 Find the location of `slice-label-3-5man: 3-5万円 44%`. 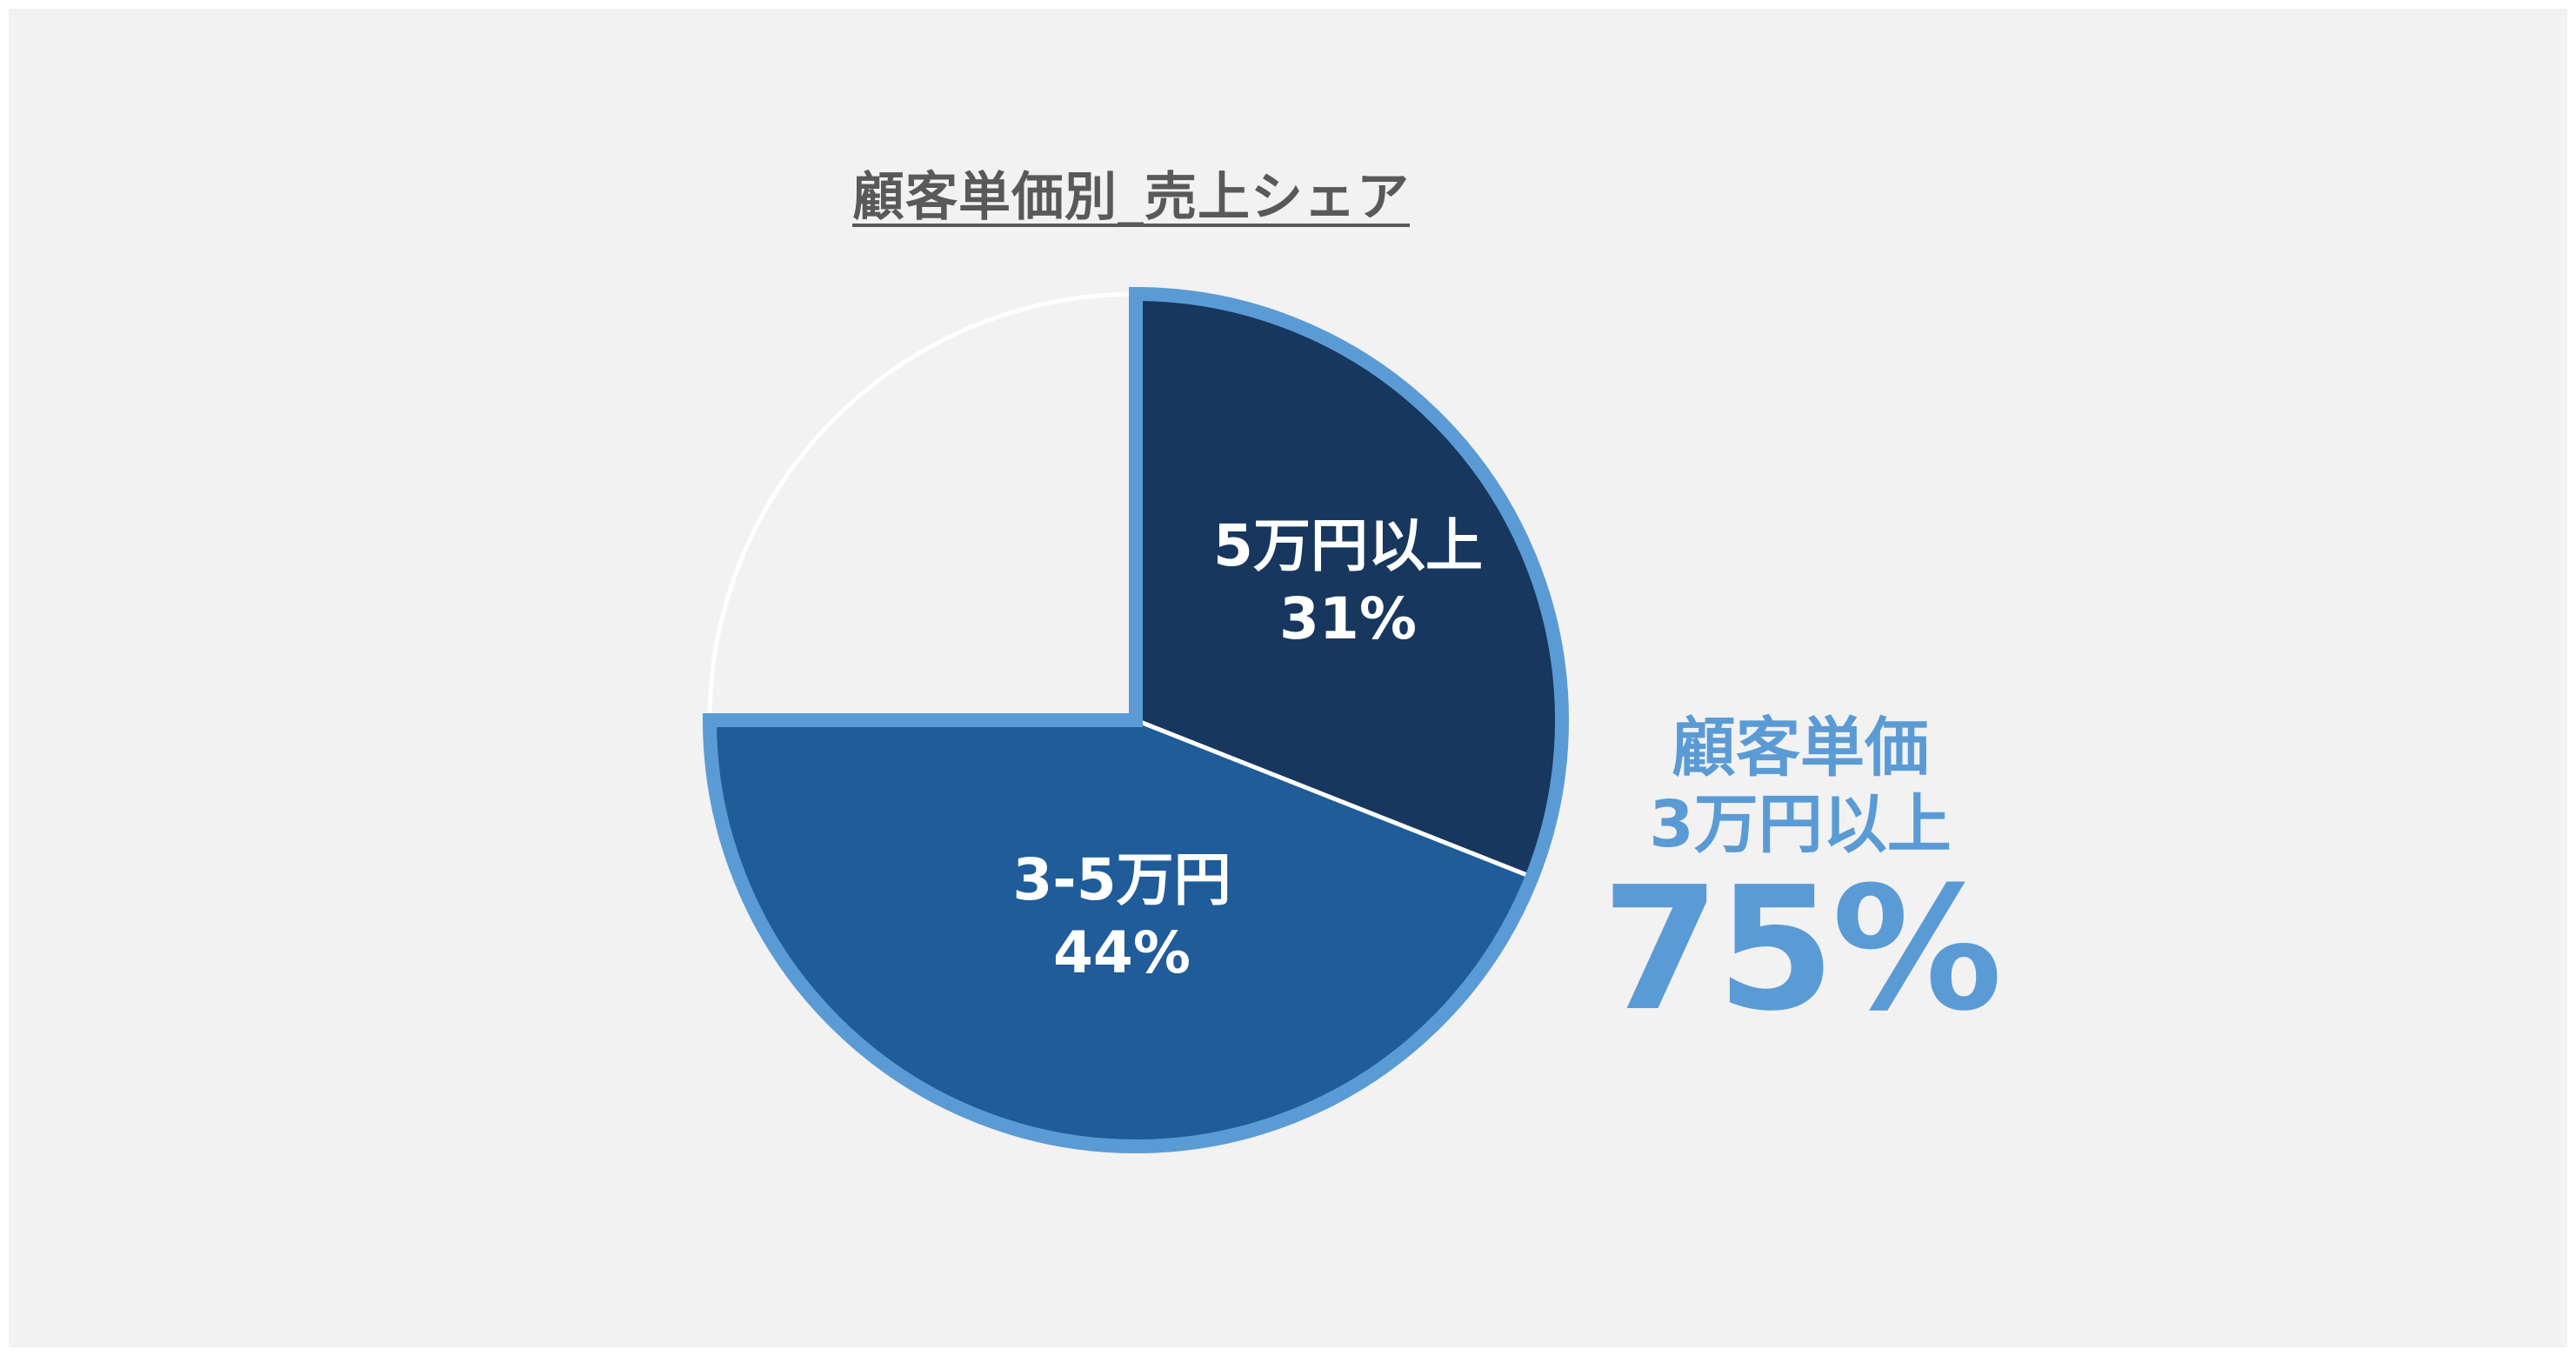

slice-label-3-5man: 3-5万円 44% is located at coordinates (1122, 917).